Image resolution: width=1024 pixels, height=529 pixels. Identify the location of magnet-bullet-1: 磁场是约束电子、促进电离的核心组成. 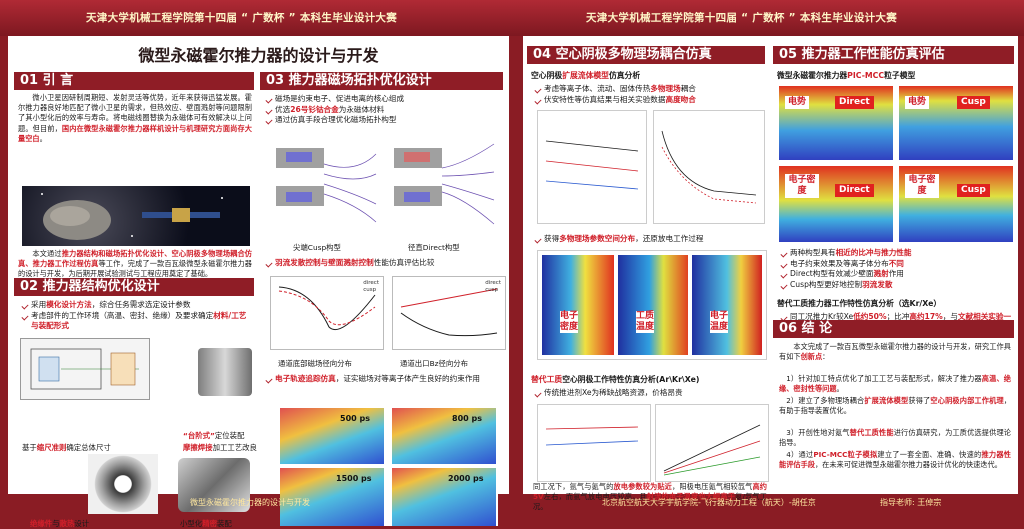
(383, 99).